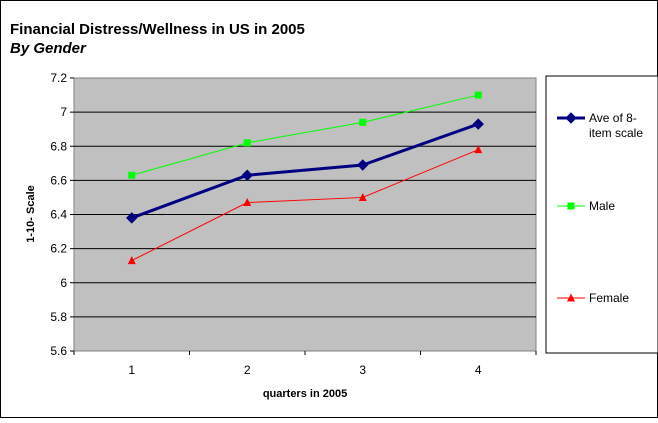 This screenshot has height=423, width=658. What do you see at coordinates (58, 146) in the screenshot?
I see `y-tick-label: 6.8` at bounding box center [58, 146].